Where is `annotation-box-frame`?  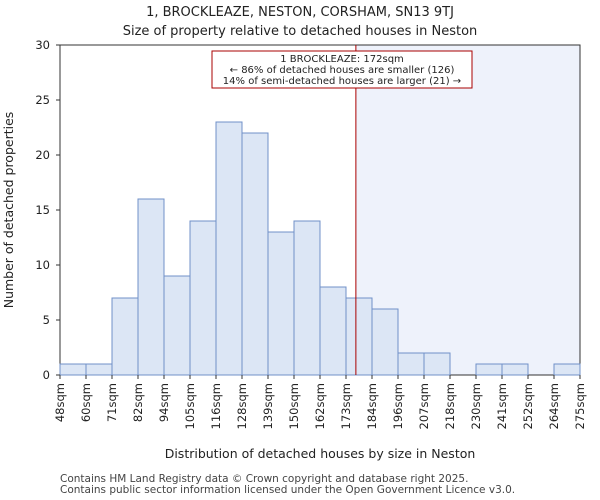
annotation-box-frame is located at coordinates (342, 69).